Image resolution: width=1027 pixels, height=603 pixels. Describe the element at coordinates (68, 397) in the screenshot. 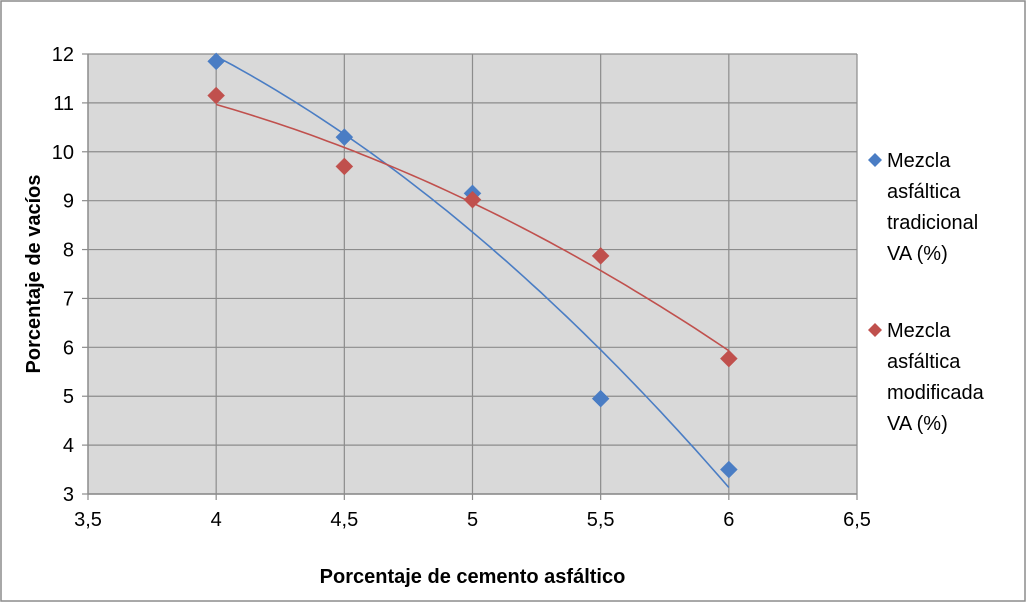

I see `y-tick-label: 5` at that location.